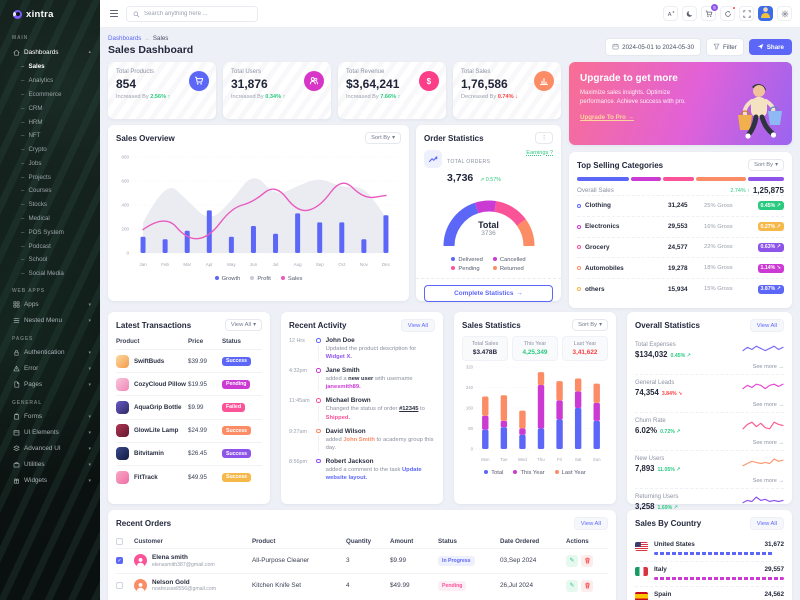 This screenshot has width=800, height=600. I want to click on transaction-row-glowlite-lamp: GlowLite Lamp $24.99 Success, so click(189, 430).